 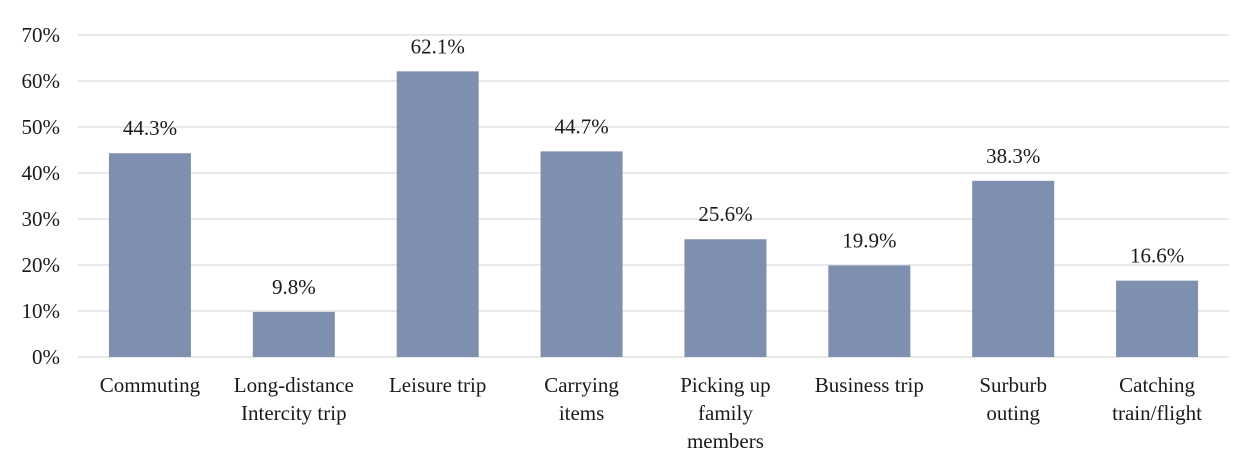 What do you see at coordinates (41, 127) in the screenshot?
I see `y-tick-label: 50%` at bounding box center [41, 127].